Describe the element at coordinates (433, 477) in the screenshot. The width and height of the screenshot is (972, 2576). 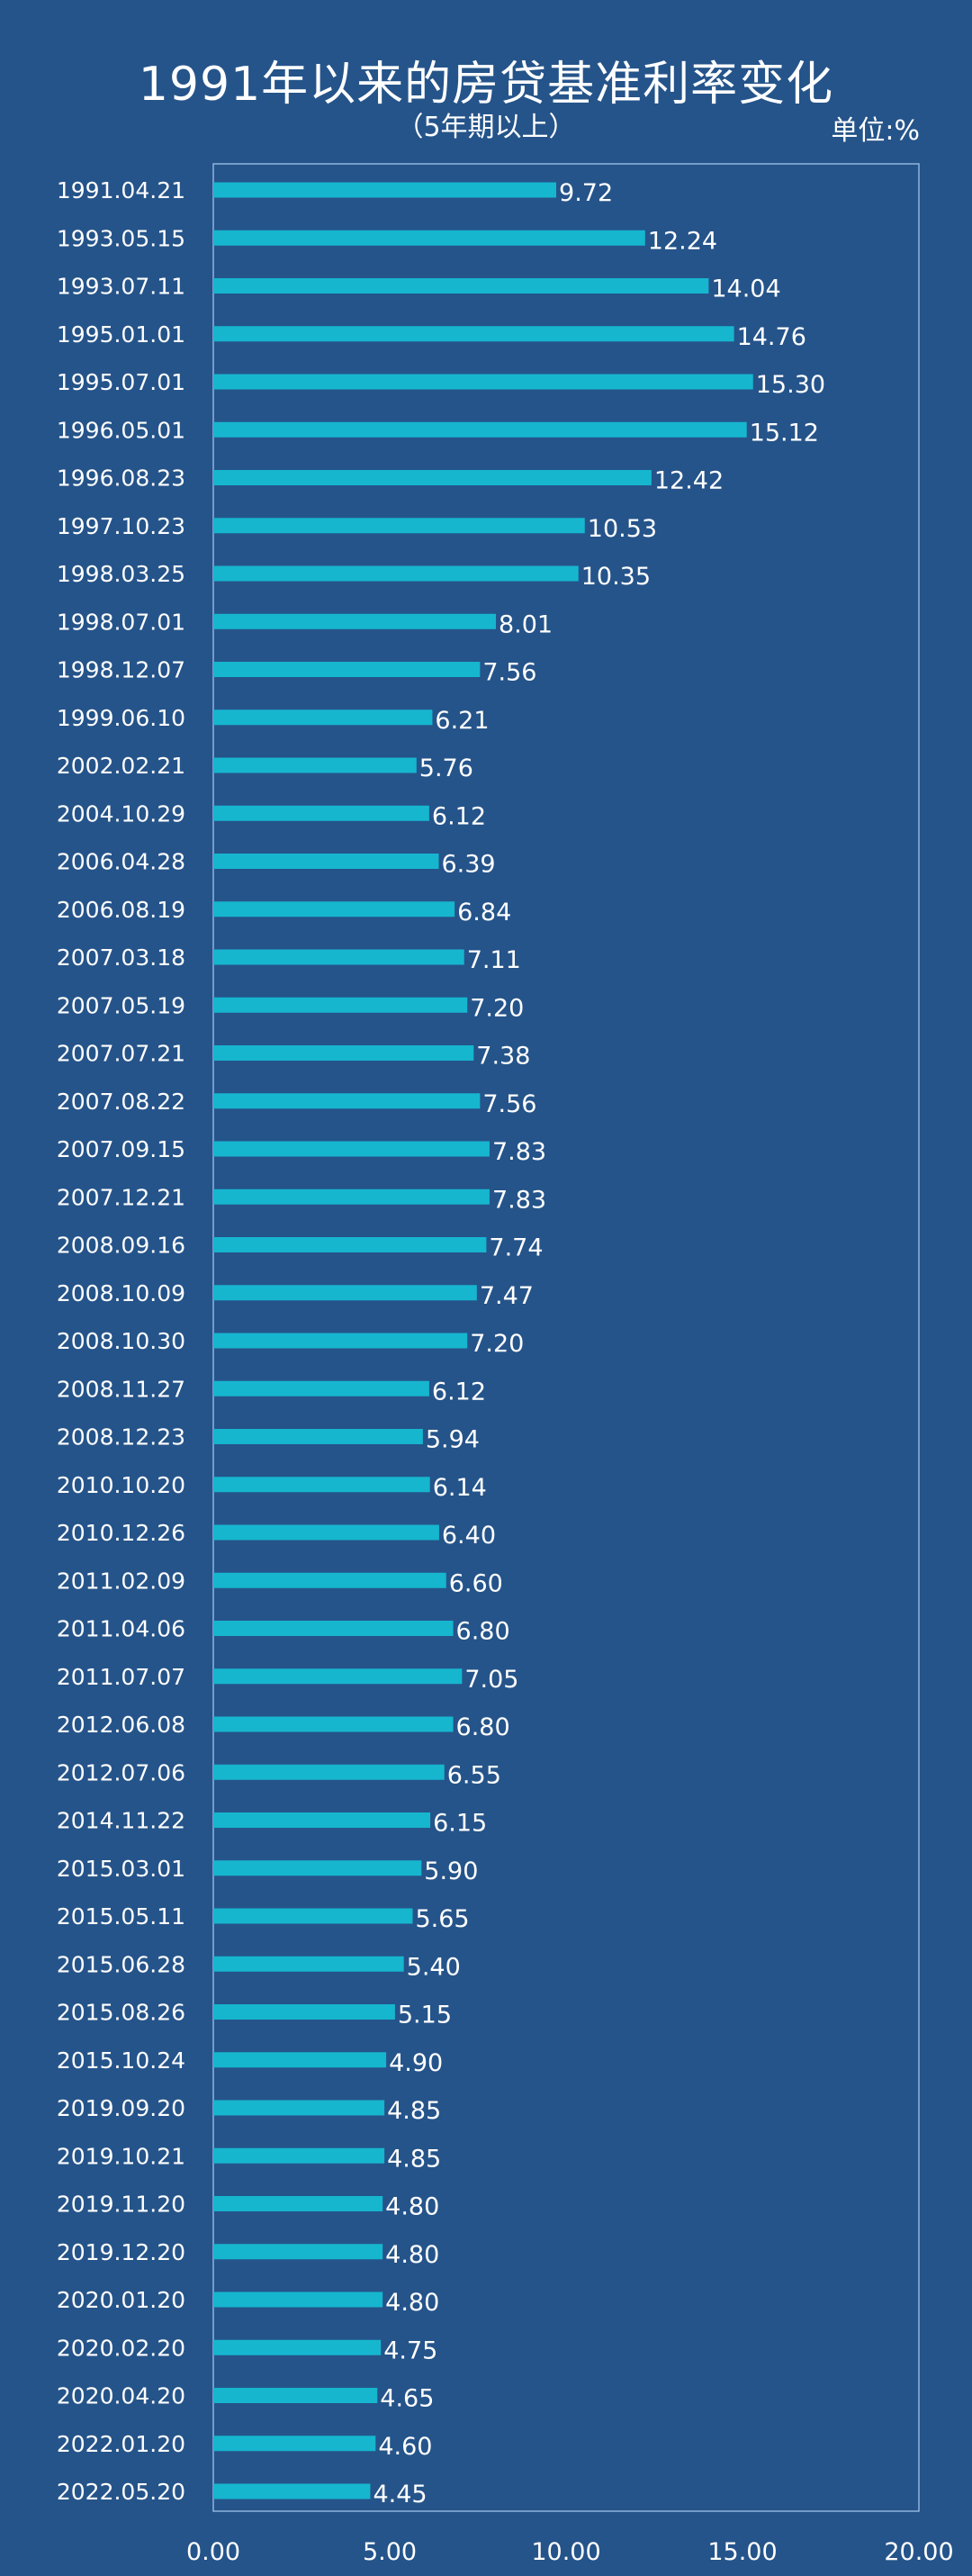
I see `bar-1996.08.23` at that location.